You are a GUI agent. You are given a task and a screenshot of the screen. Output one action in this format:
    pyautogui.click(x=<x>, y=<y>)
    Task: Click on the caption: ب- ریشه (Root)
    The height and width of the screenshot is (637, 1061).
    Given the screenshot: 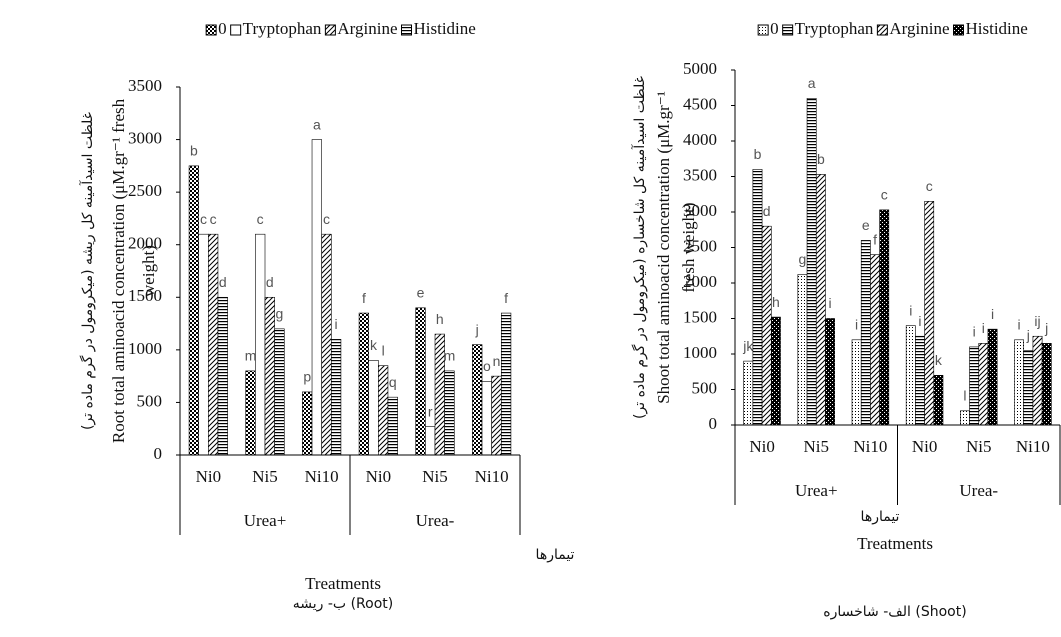 What is the action you would take?
    pyautogui.click(x=343, y=604)
    